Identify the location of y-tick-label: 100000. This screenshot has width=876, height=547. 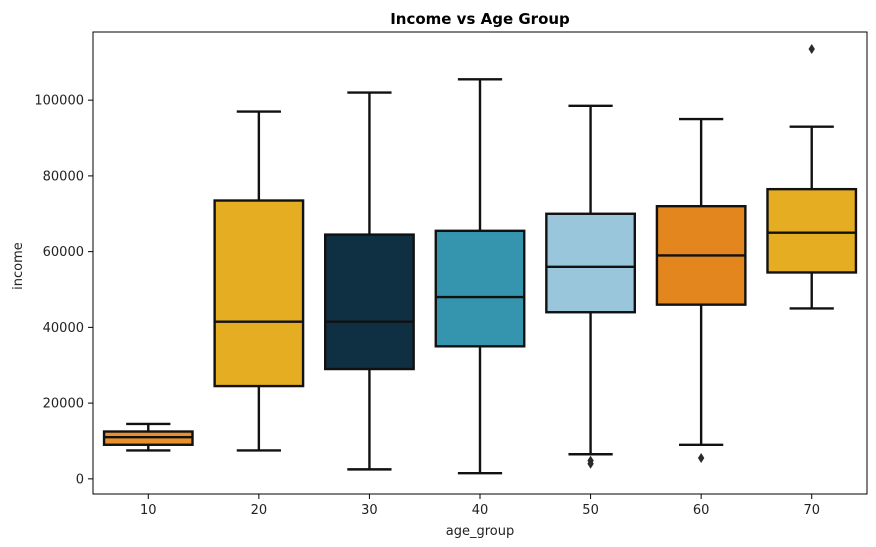
(59, 101).